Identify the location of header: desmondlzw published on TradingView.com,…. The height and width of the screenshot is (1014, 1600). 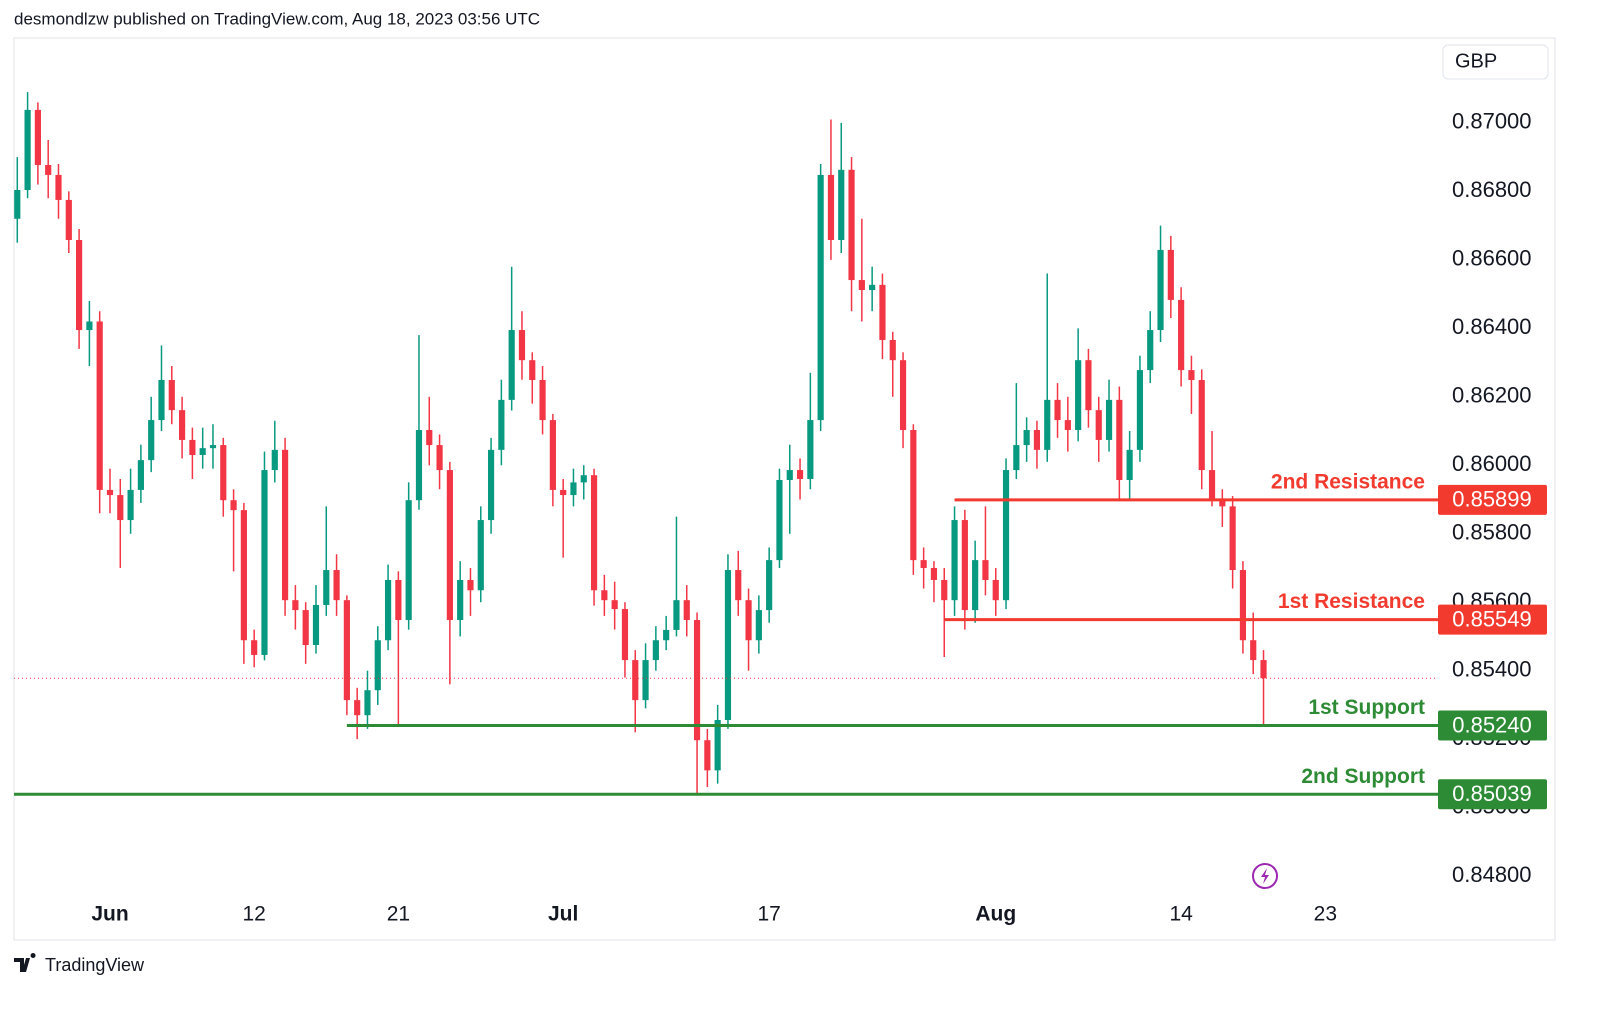
(277, 18).